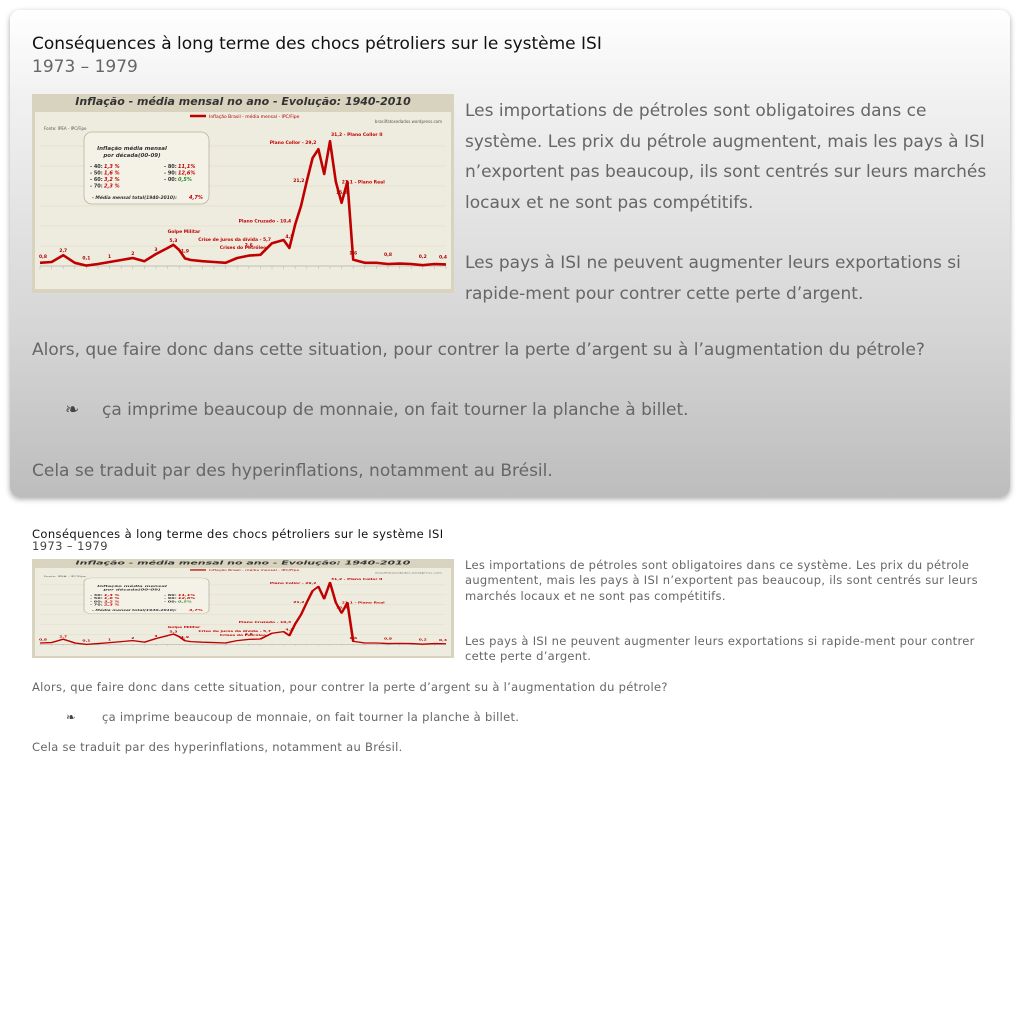 The width and height of the screenshot is (1024, 1024). Describe the element at coordinates (423, 640) in the screenshot. I see `point-label-copy: 0,2` at that location.